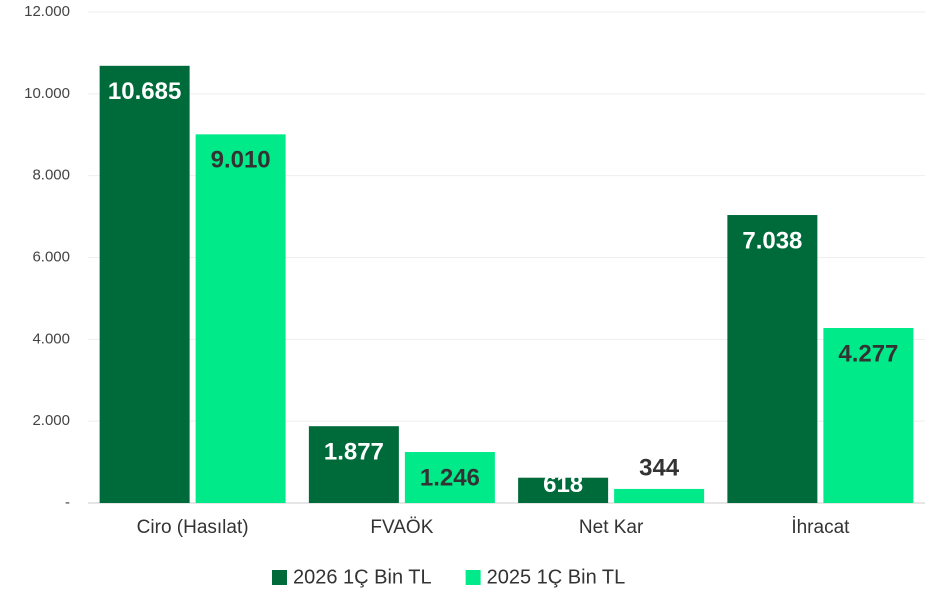  Describe the element at coordinates (820, 527) in the screenshot. I see `x-tick-label: İhracat` at that location.